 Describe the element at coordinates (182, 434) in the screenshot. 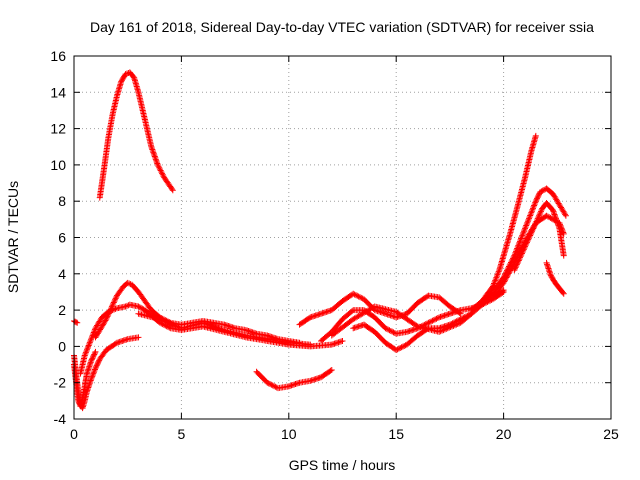

I see `x-tick-label: 5` at that location.